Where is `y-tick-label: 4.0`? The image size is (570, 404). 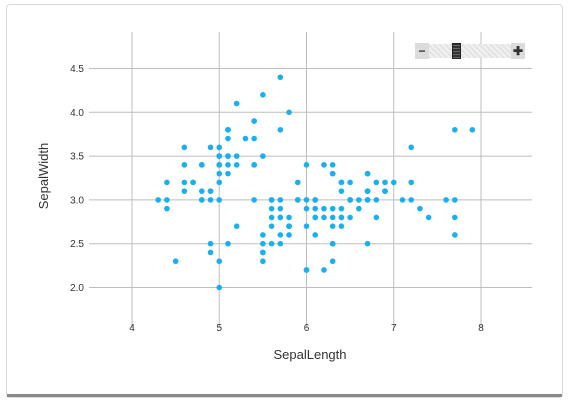 y-tick-label: 4.0 is located at coordinates (77, 113).